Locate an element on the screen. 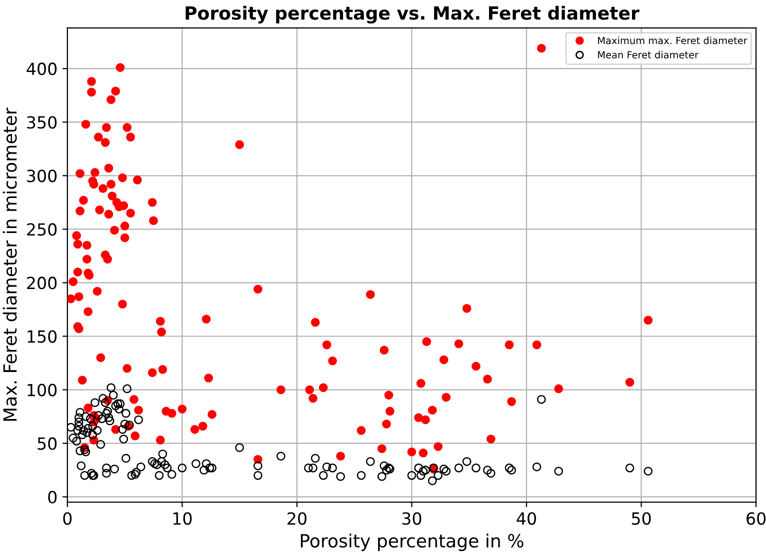 The height and width of the screenshot is (558, 766). x-axis-title: Porosity percentage in % is located at coordinates (412, 543).